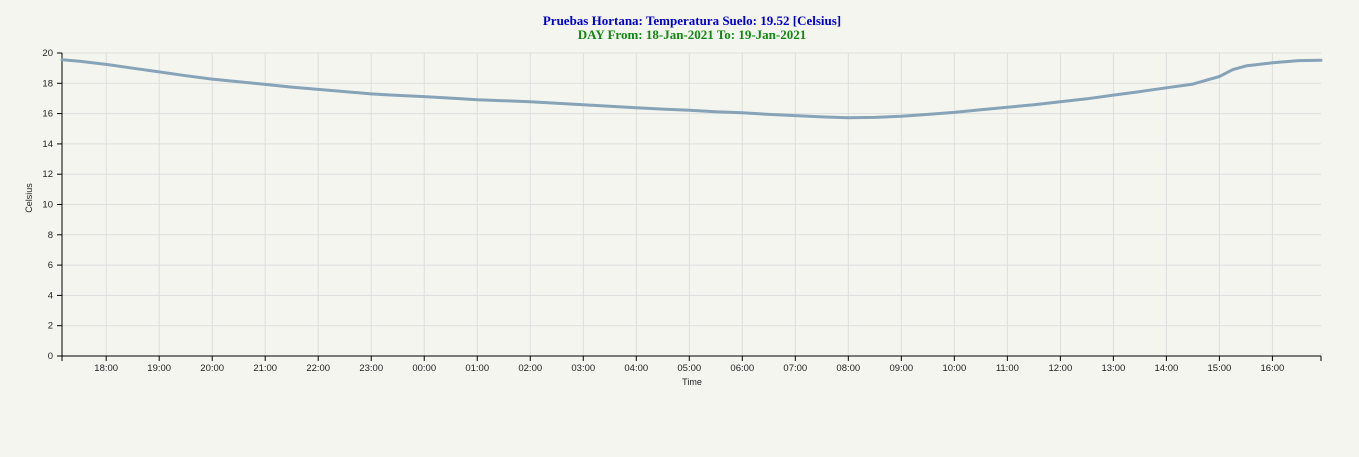 The image size is (1359, 457). Describe the element at coordinates (1273, 368) in the screenshot. I see `x-tick-label: 16:00` at that location.